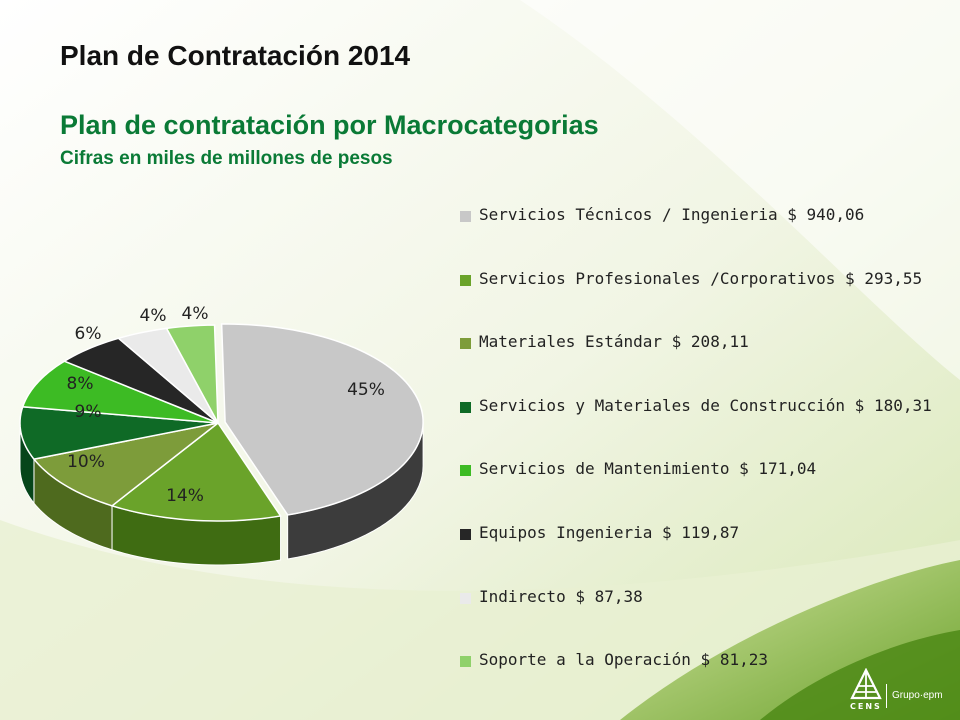  I want to click on page-title: Plan de Contratación 2014, so click(235, 55).